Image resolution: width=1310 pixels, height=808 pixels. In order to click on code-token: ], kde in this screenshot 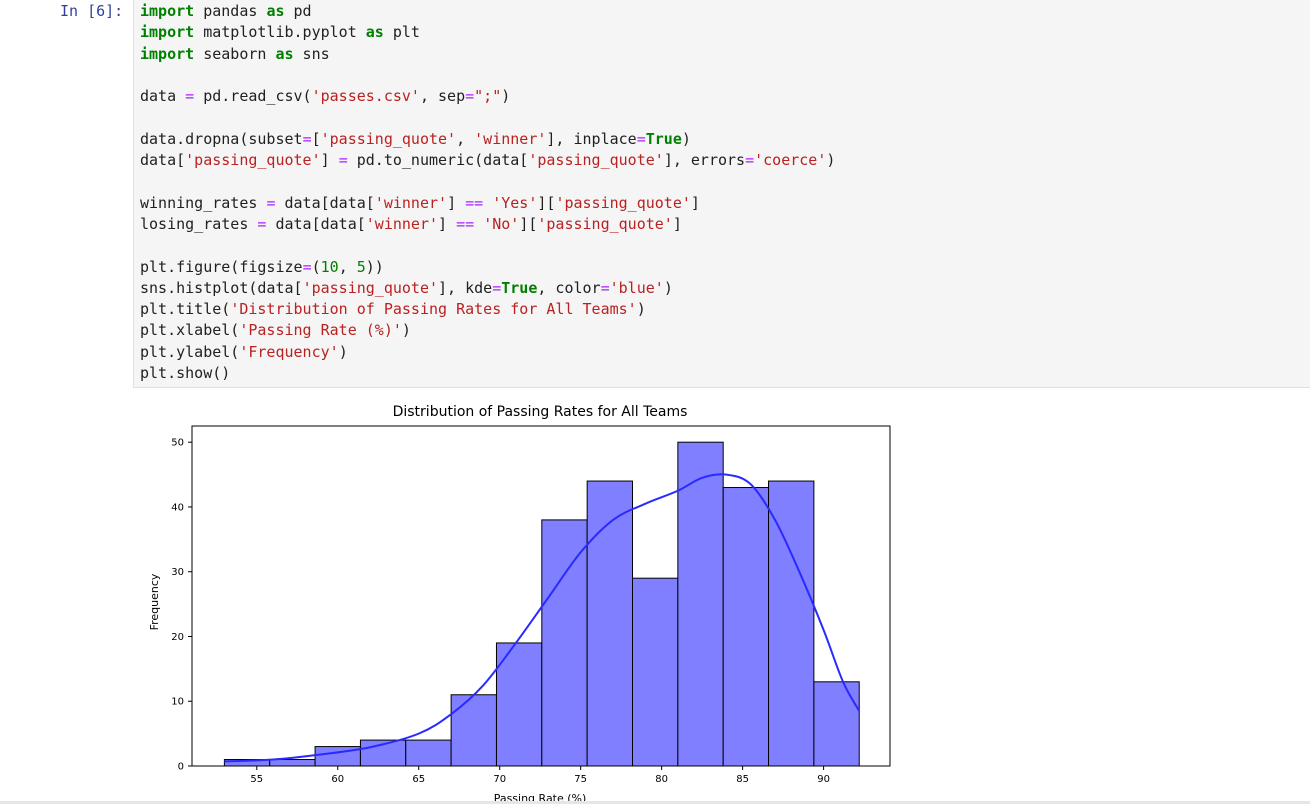, I will do `click(465, 287)`.